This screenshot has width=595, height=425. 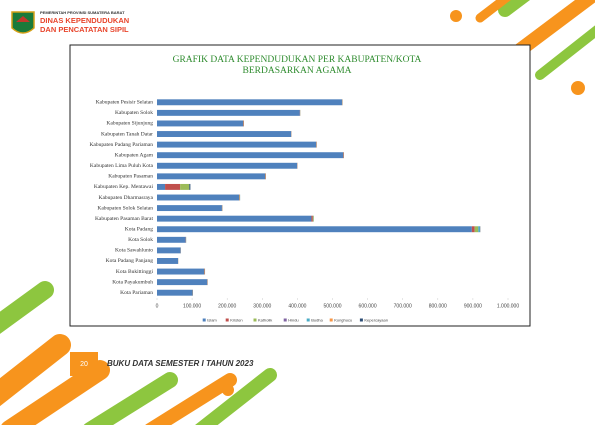 I want to click on y-tick-label: Kabupaten Pasaman Barat, so click(x=124, y=219).